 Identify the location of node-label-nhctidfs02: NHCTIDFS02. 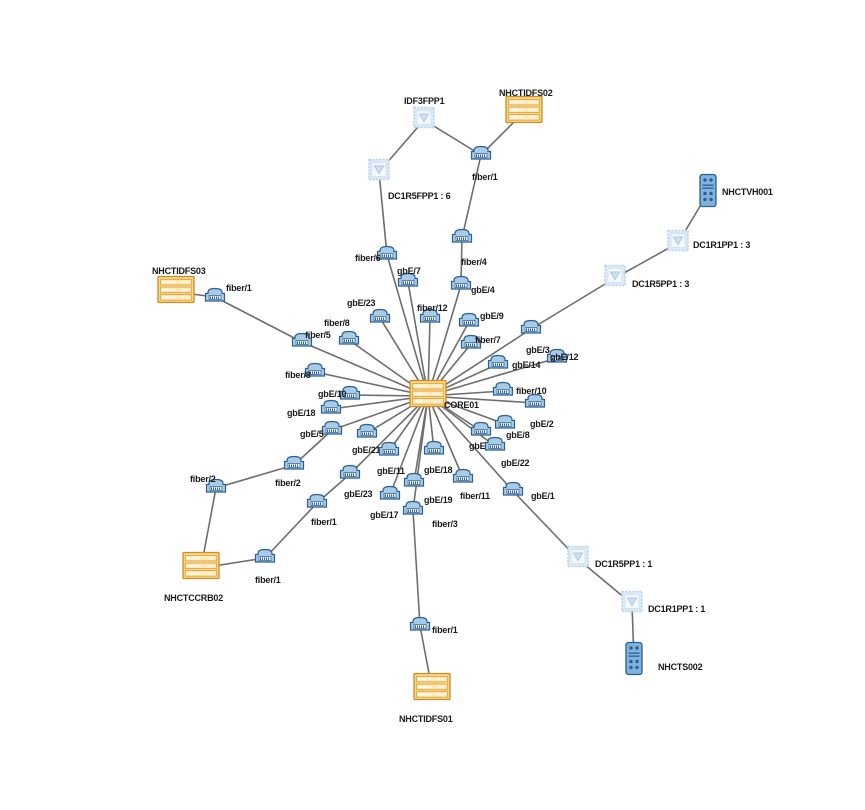
(526, 93).